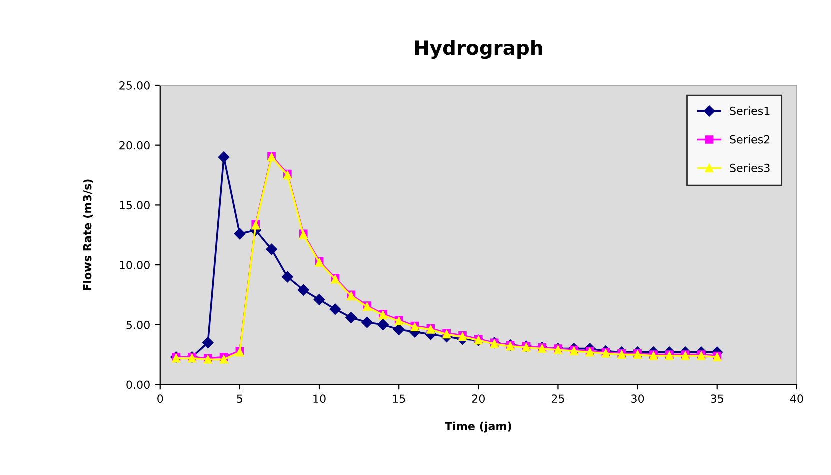 The width and height of the screenshot is (831, 475). Describe the element at coordinates (478, 399) in the screenshot. I see `x-tick-label: 20` at that location.